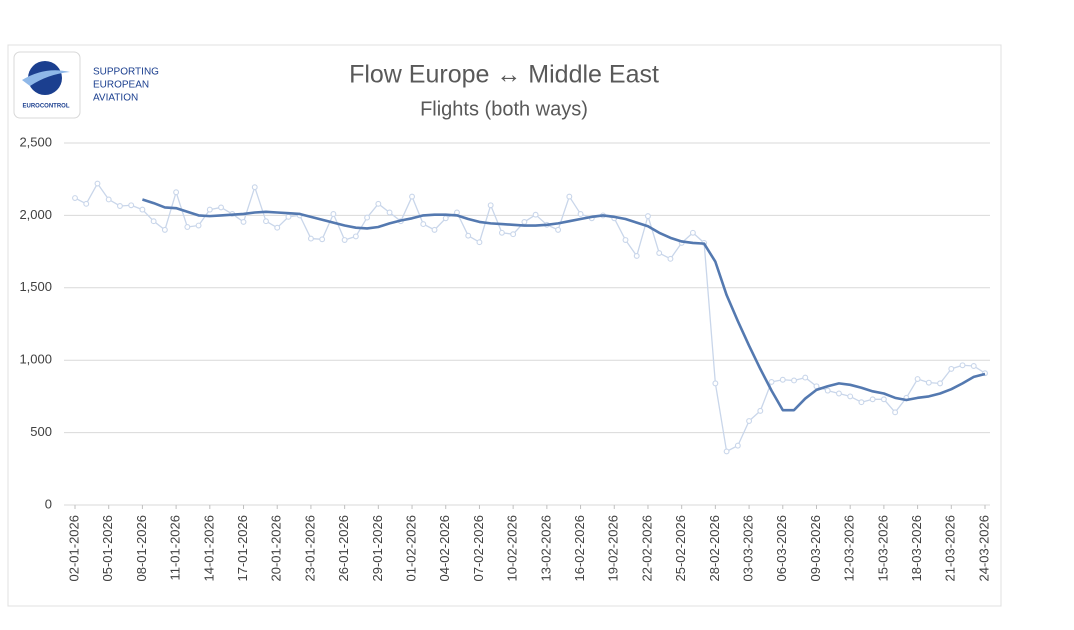 The image size is (1074, 630). I want to click on logo: EUROCONTROL SUPPORTING EUROPEAN AVIATION, so click(86, 85).